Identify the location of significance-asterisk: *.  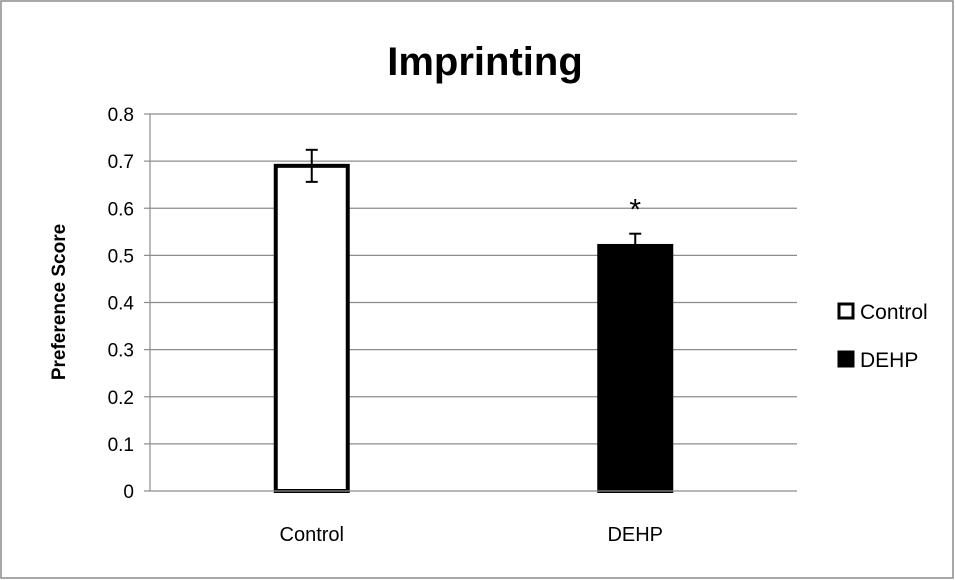
(635, 210).